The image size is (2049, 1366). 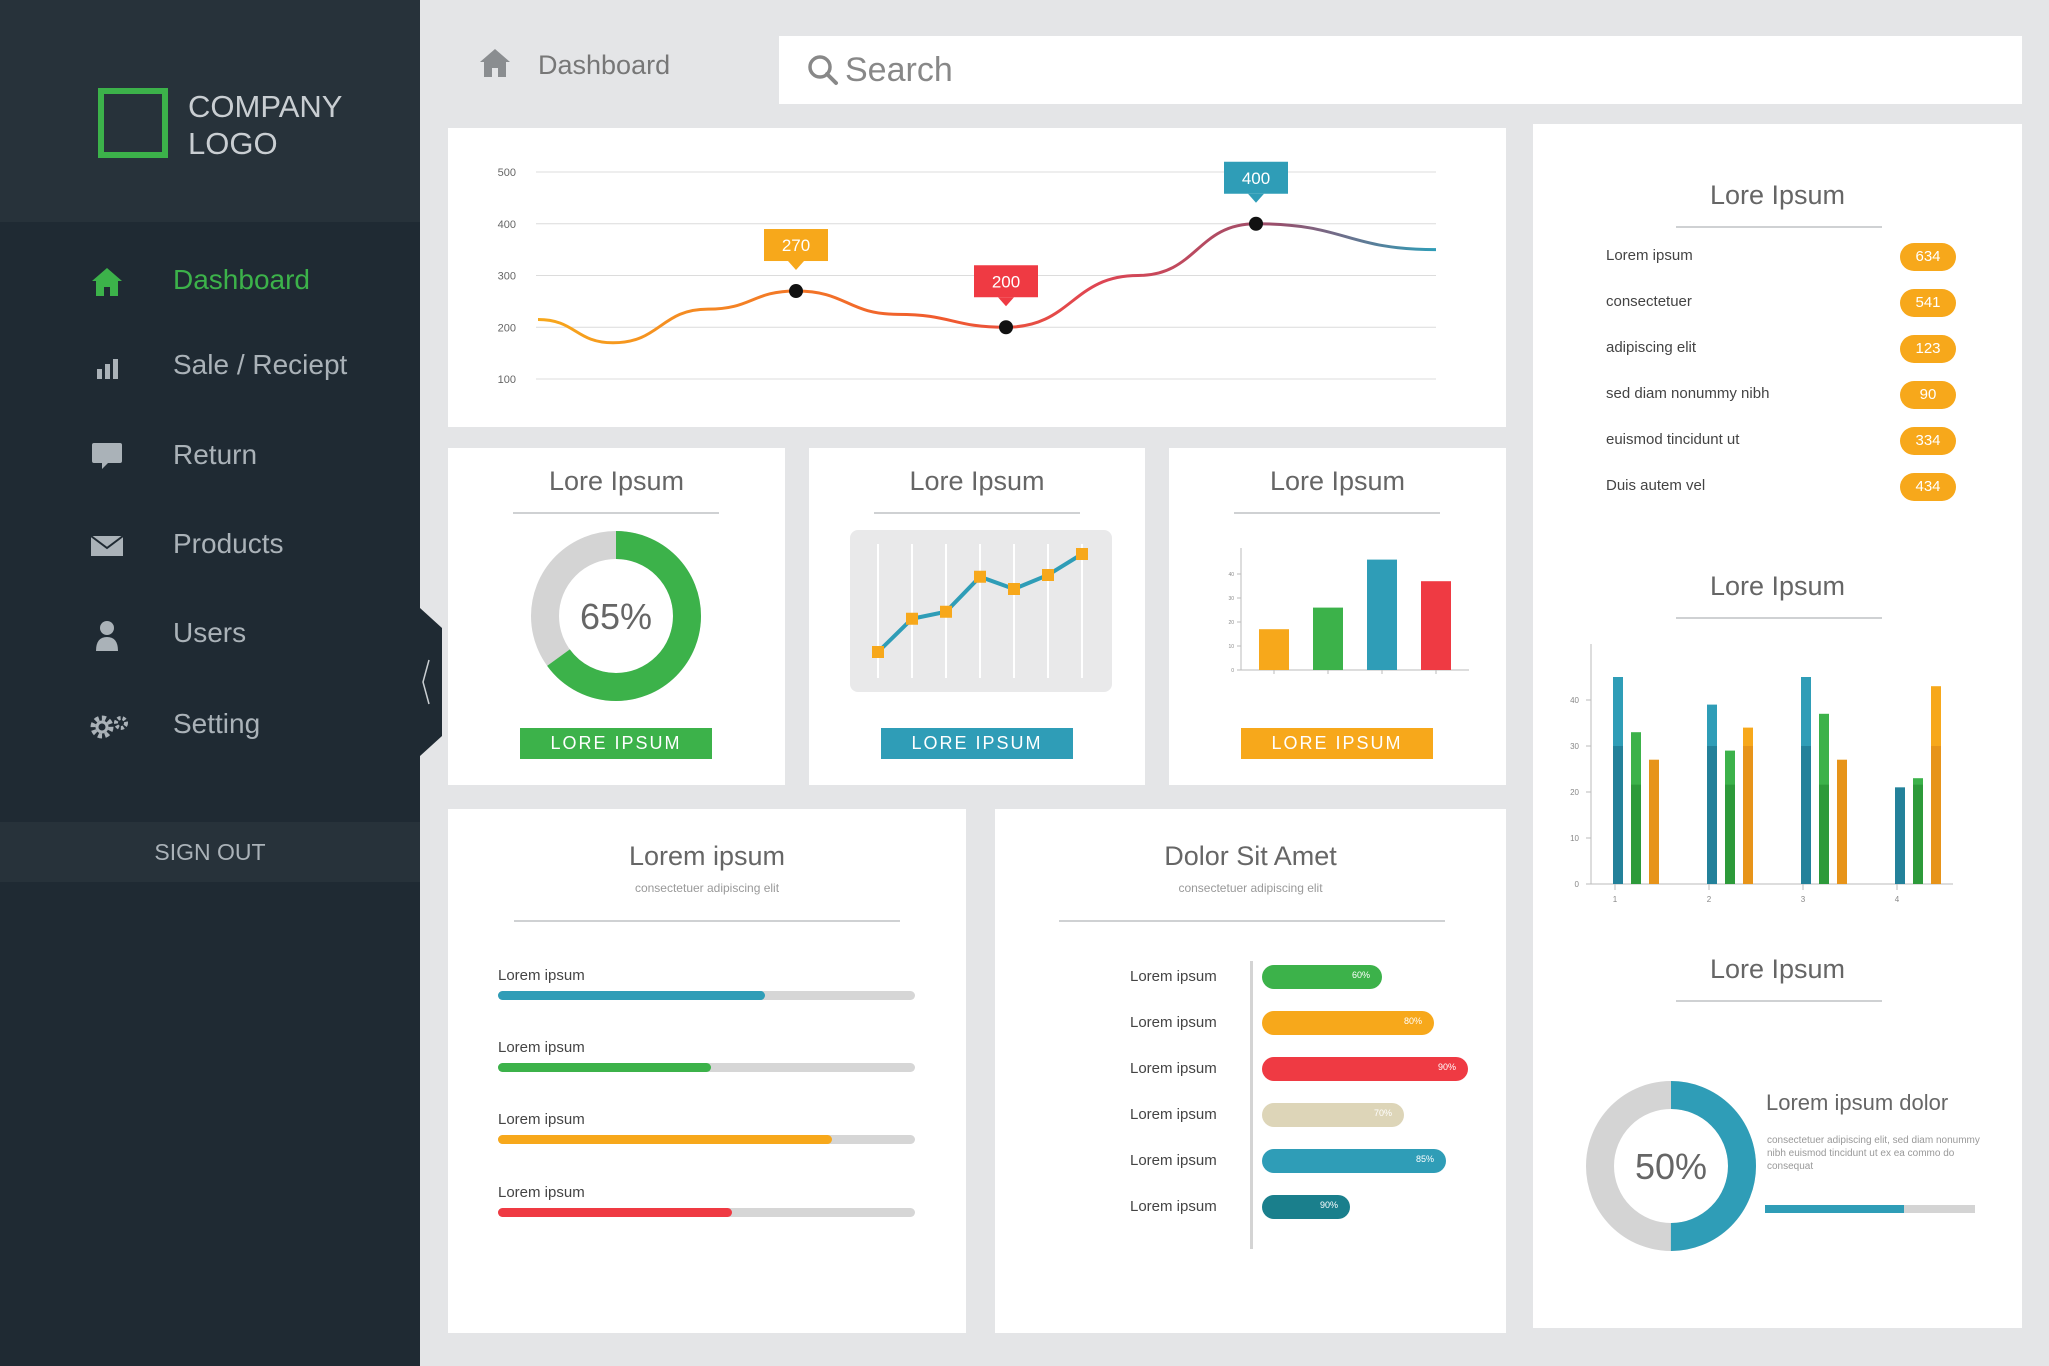 What do you see at coordinates (210, 635) in the screenshot?
I see `sidebar-item-users: Users` at bounding box center [210, 635].